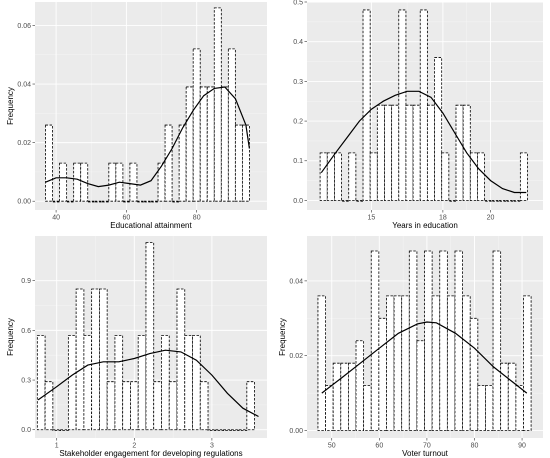 The image size is (550, 458). Describe the element at coordinates (379, 446) in the screenshot. I see `x-tick-label: 60` at that location.